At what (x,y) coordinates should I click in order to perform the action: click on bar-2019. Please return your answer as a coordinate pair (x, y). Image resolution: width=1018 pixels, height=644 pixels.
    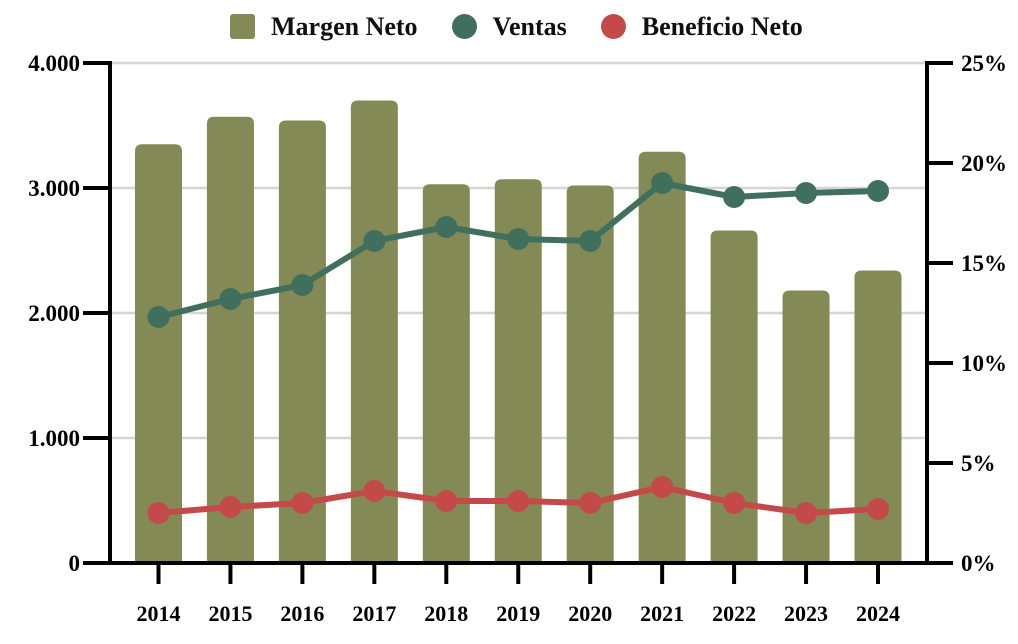
    Looking at the image, I should click on (518, 371).